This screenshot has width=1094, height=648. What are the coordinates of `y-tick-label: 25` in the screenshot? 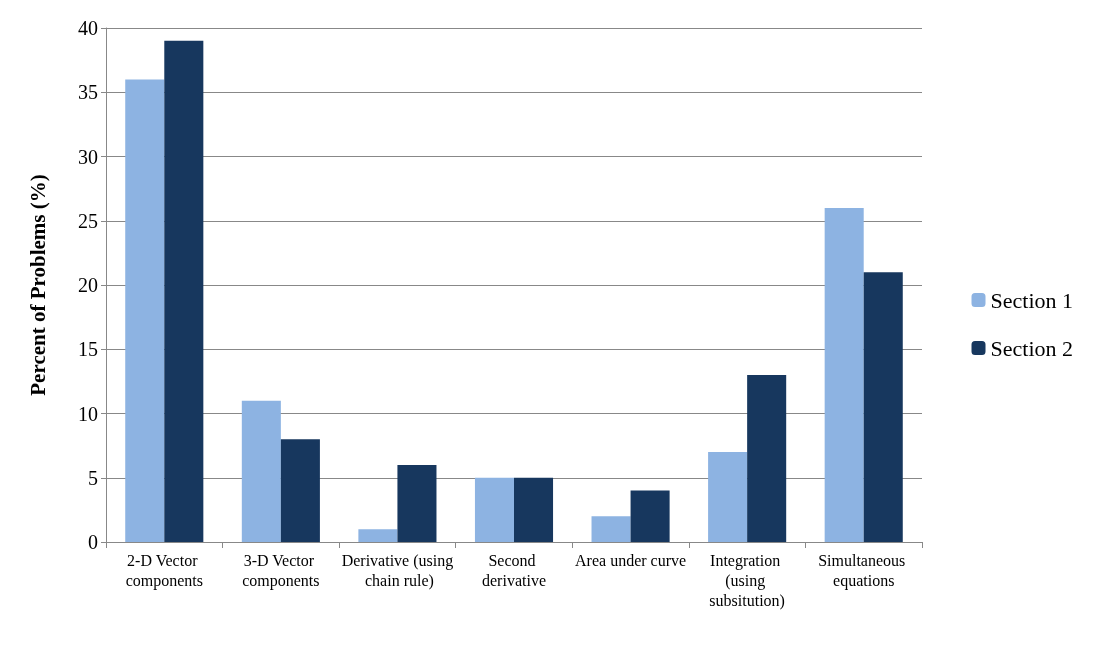 It's located at (88, 220).